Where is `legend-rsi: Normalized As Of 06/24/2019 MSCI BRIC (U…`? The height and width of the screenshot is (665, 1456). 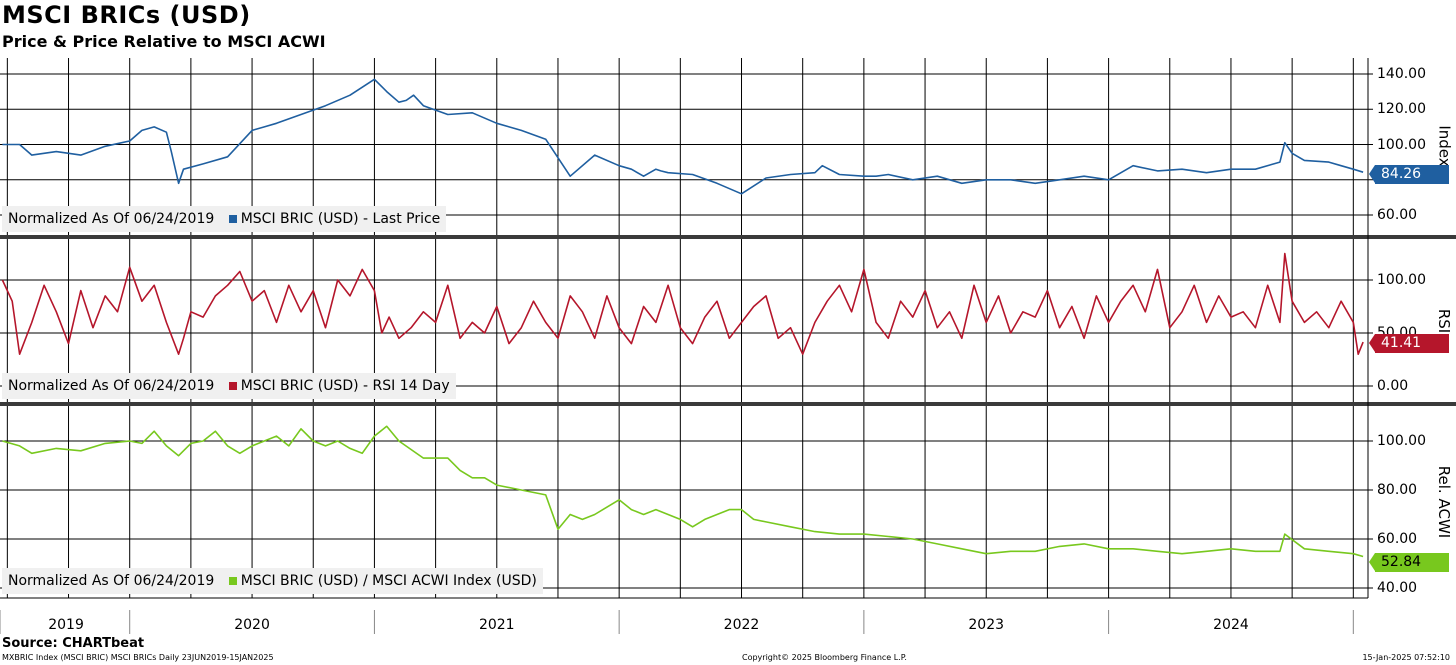 legend-rsi: Normalized As Of 06/24/2019 MSCI BRIC (U… is located at coordinates (229, 386).